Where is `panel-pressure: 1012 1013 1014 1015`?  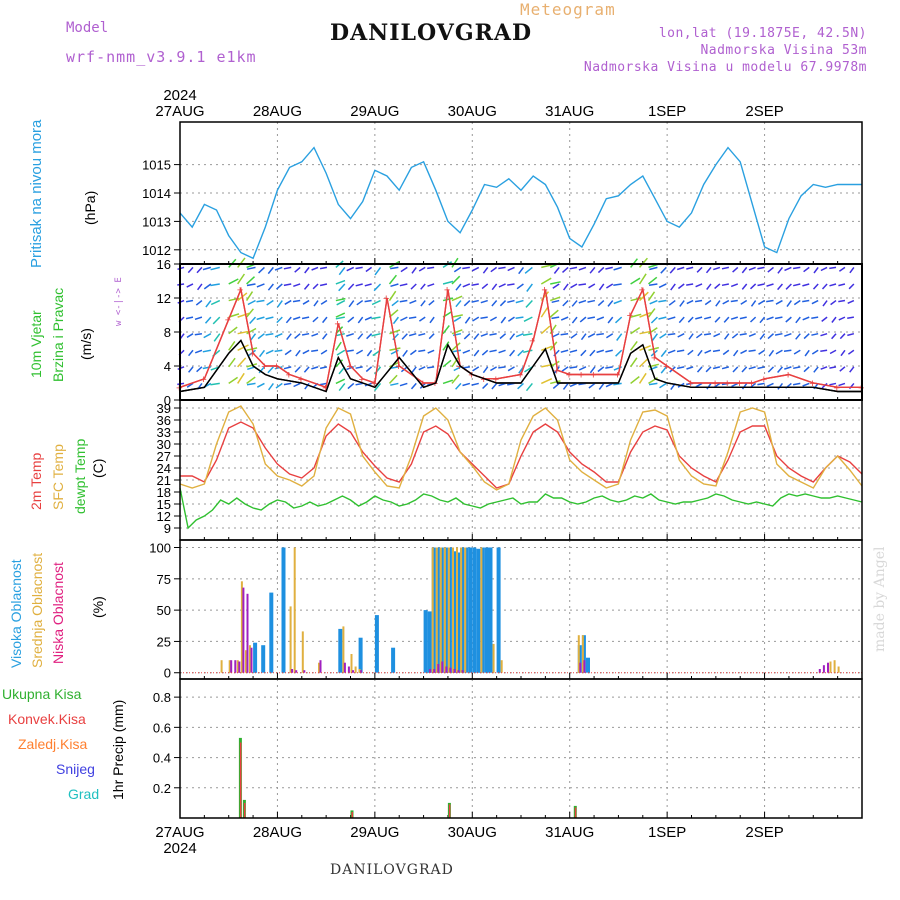
panel-pressure: 1012 1013 1014 1015 is located at coordinates (502, 193).